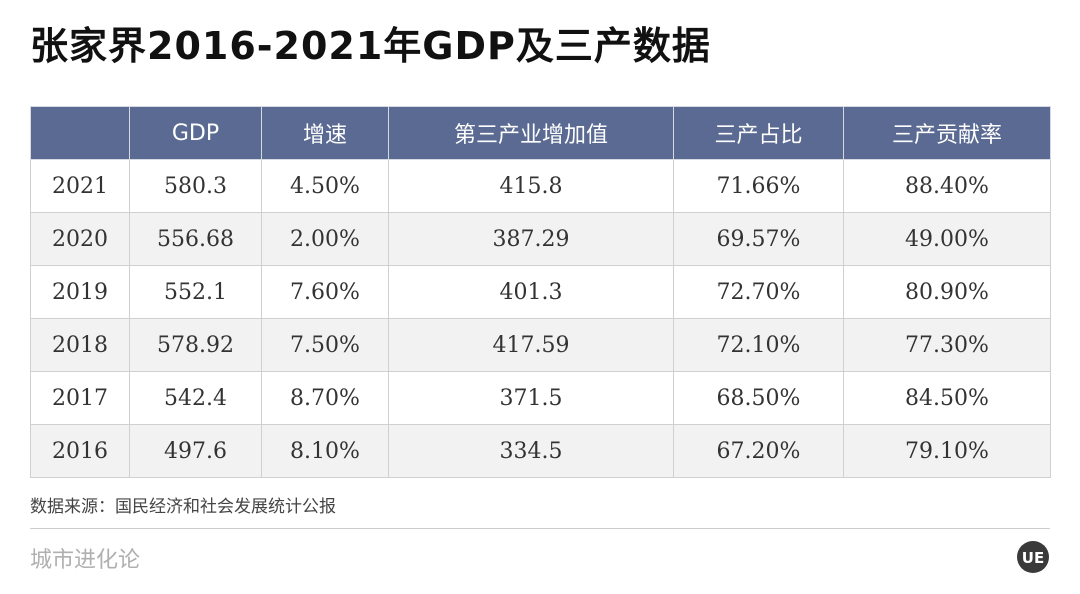  What do you see at coordinates (195, 133) in the screenshot?
I see `header-cell-gdp: GDP` at bounding box center [195, 133].